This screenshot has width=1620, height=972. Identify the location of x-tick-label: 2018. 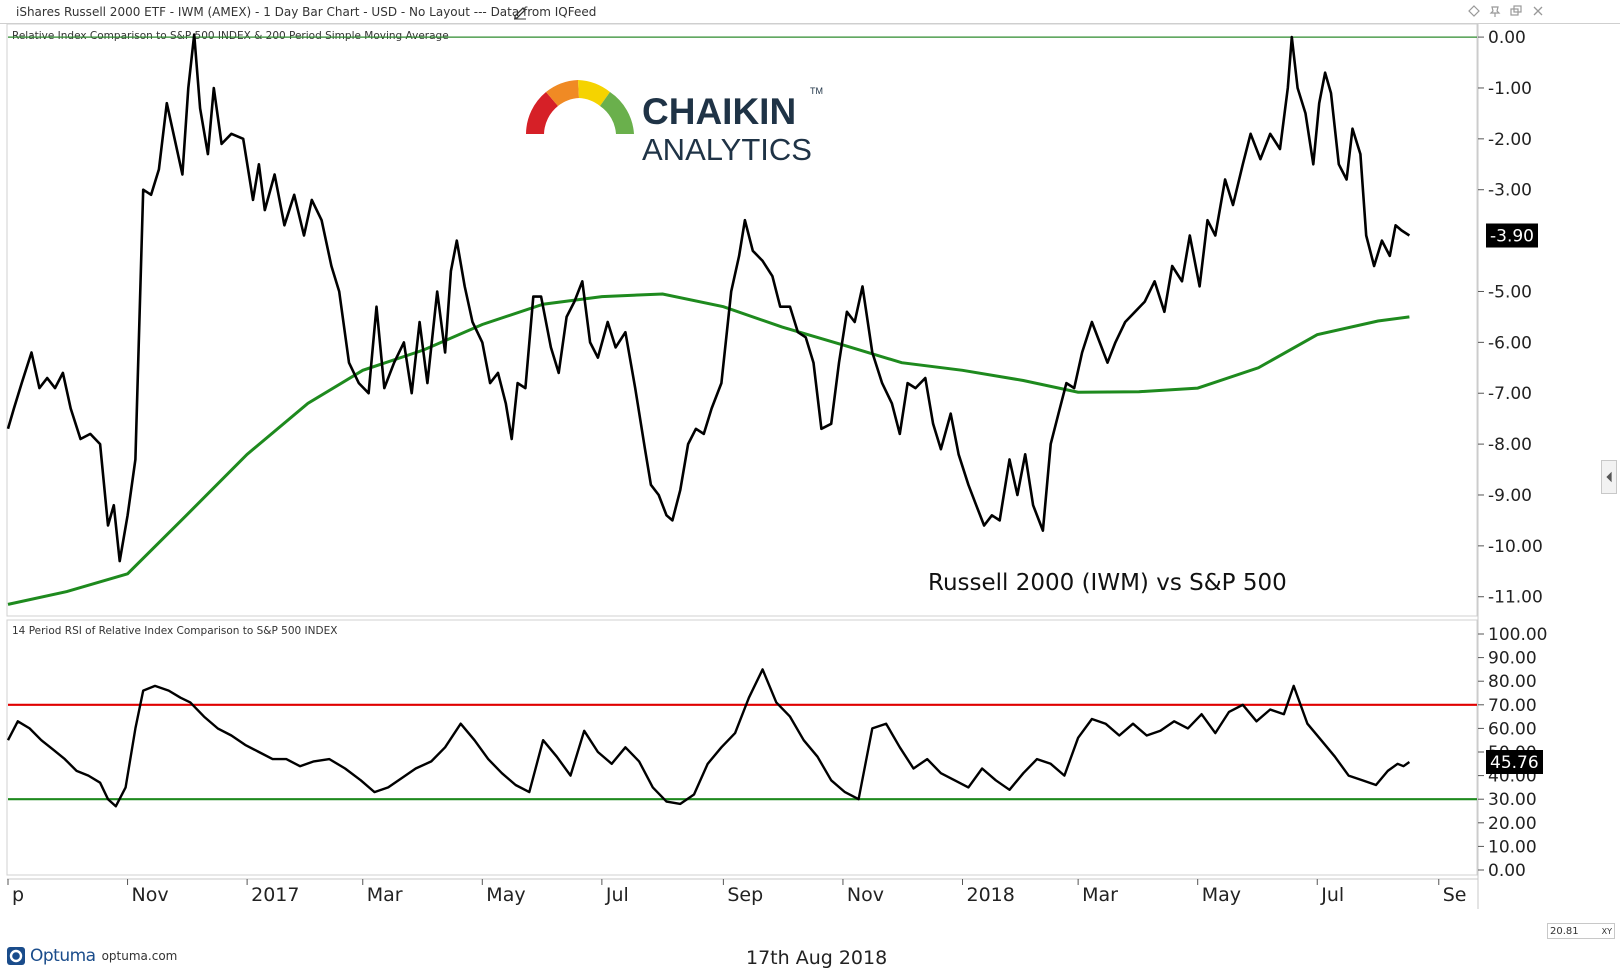
(990, 895).